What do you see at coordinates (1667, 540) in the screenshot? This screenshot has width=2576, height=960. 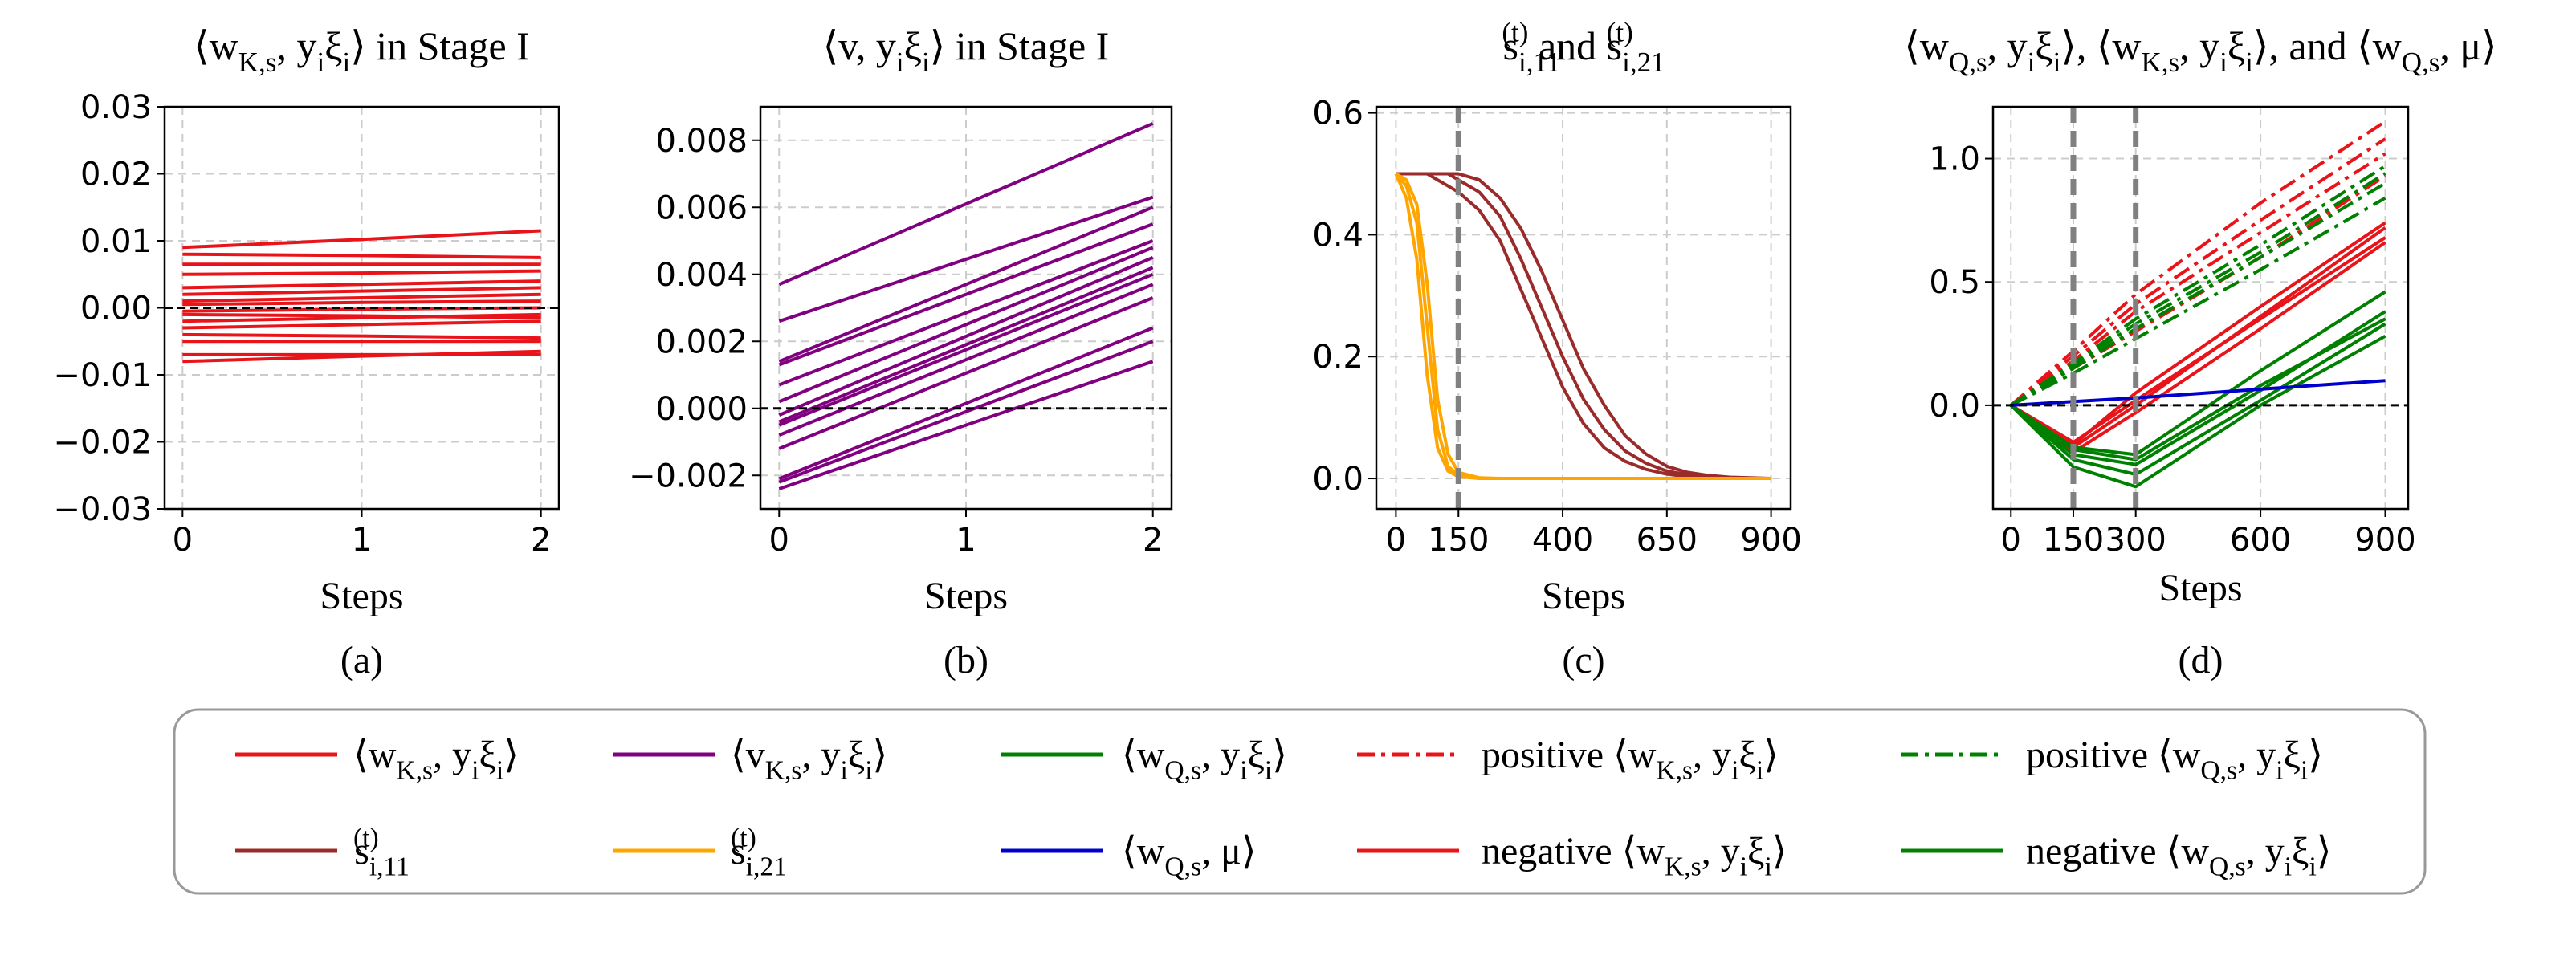 I see `x-tick-label: 650` at bounding box center [1667, 540].